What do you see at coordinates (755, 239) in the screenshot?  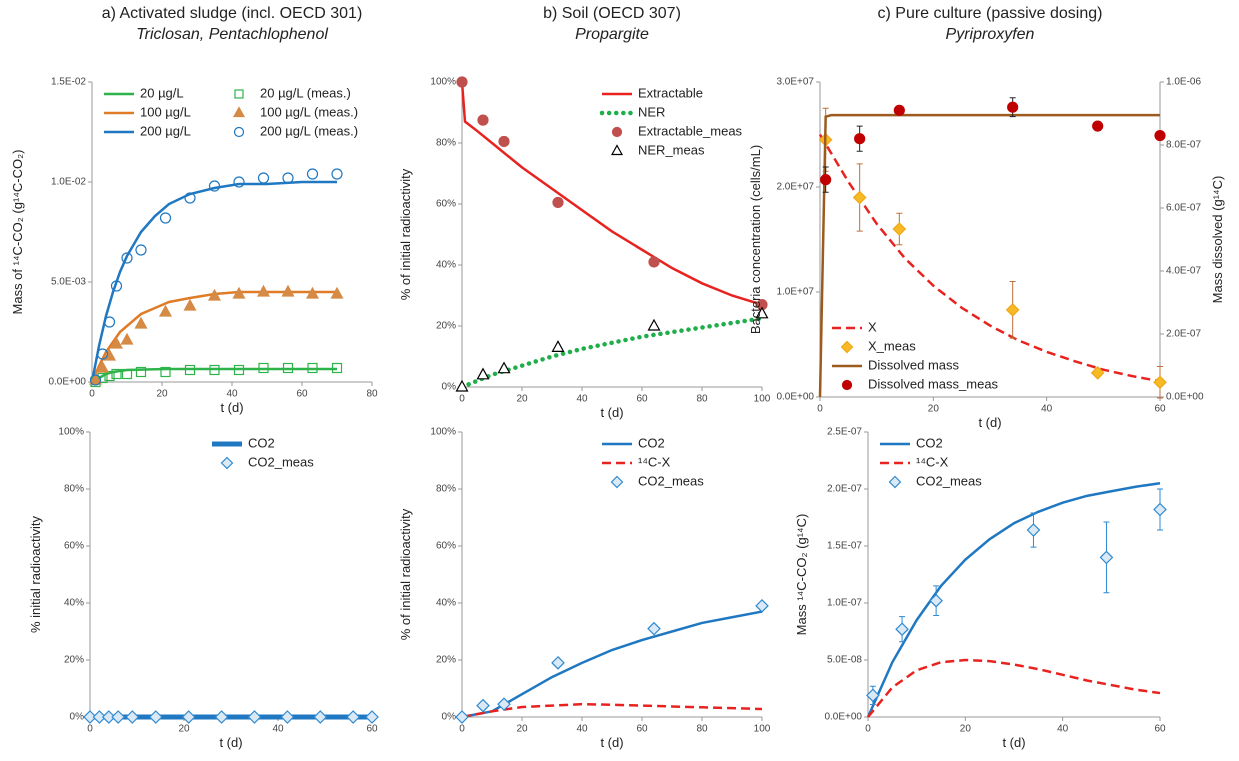 I see `y-axis-label: Bacteria concentration (cells/mL)` at bounding box center [755, 239].